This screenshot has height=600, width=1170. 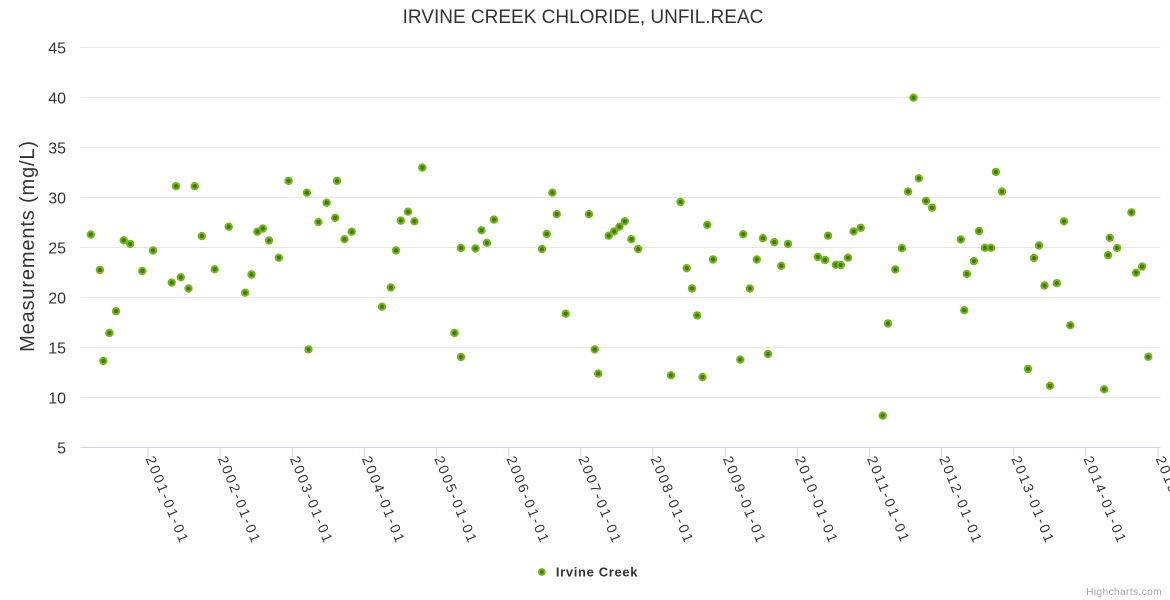 What do you see at coordinates (312, 500) in the screenshot?
I see `svg-text: 2003-01-01` at bounding box center [312, 500].